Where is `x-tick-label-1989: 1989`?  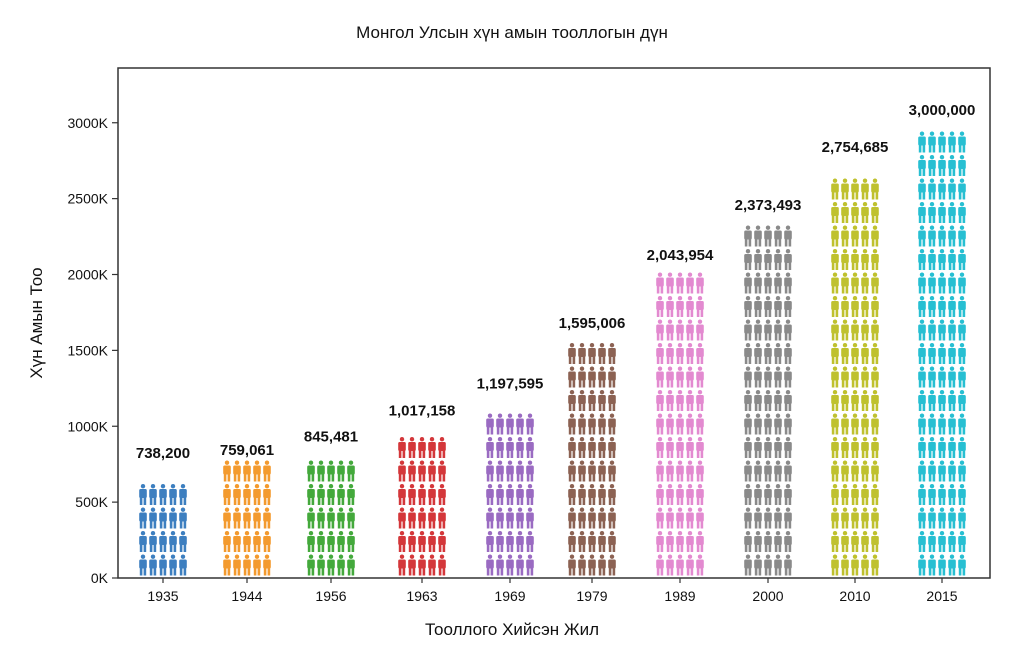
x-tick-label-1989: 1989 is located at coordinates (679, 596).